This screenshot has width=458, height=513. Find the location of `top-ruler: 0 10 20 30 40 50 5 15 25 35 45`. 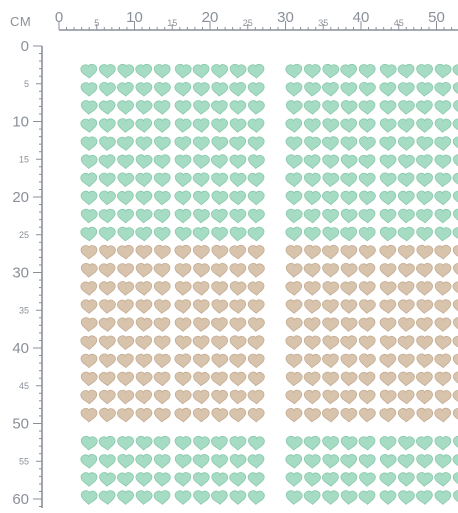

top-ruler: 0 10 20 30 40 50 5 15 25 35 45 is located at coordinates (256, 20).